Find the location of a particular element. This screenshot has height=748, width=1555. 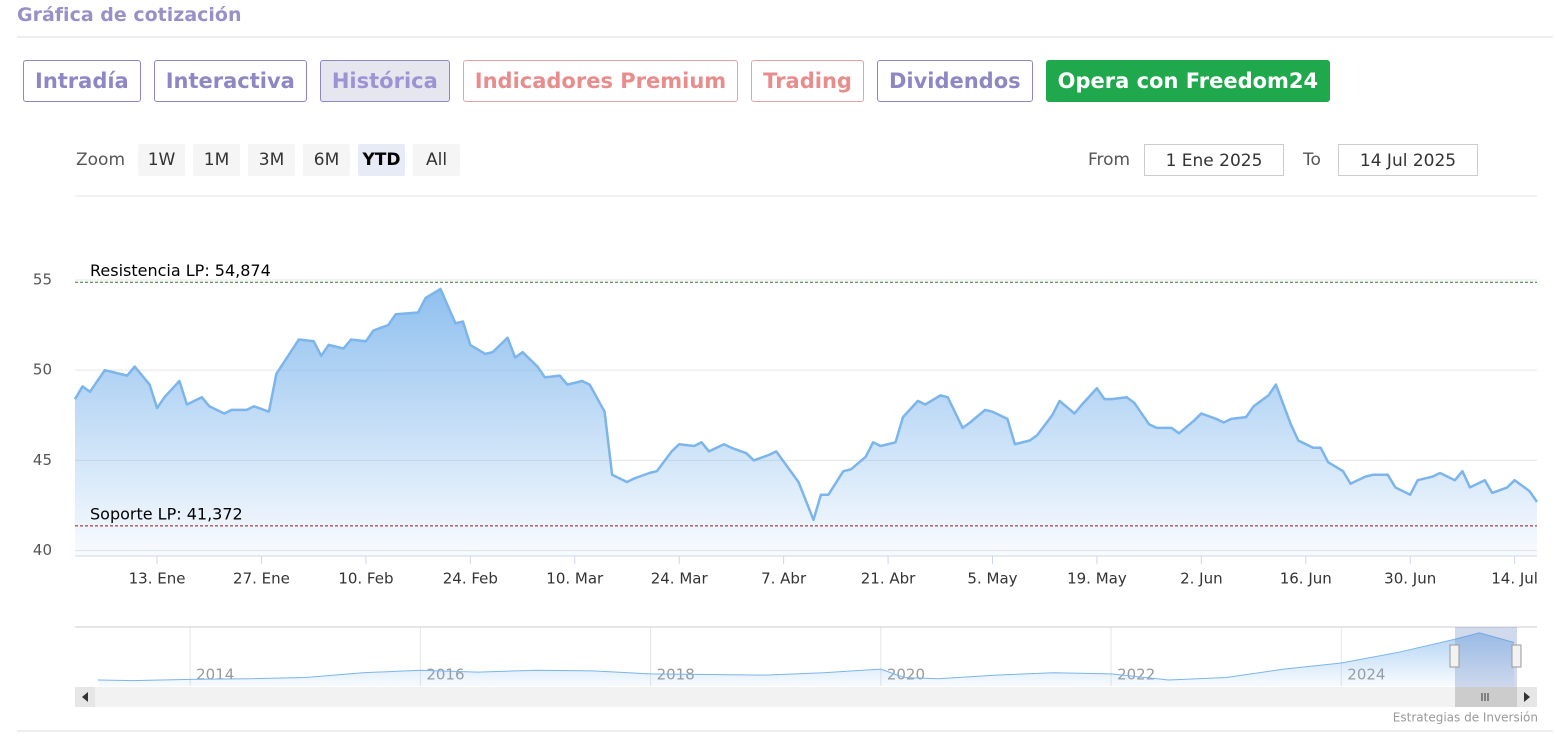

tab: Dividendos is located at coordinates (954, 81).